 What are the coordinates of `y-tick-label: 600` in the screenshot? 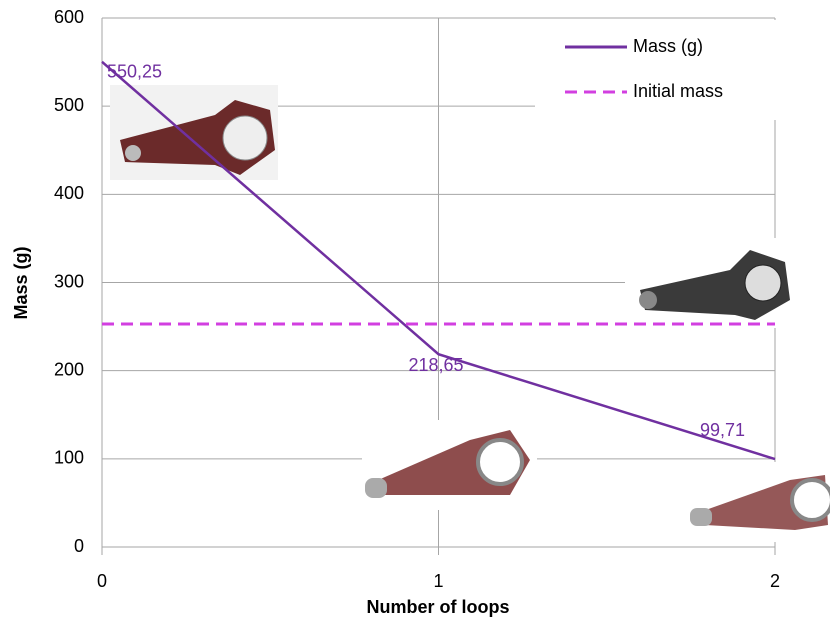 It's located at (69, 17).